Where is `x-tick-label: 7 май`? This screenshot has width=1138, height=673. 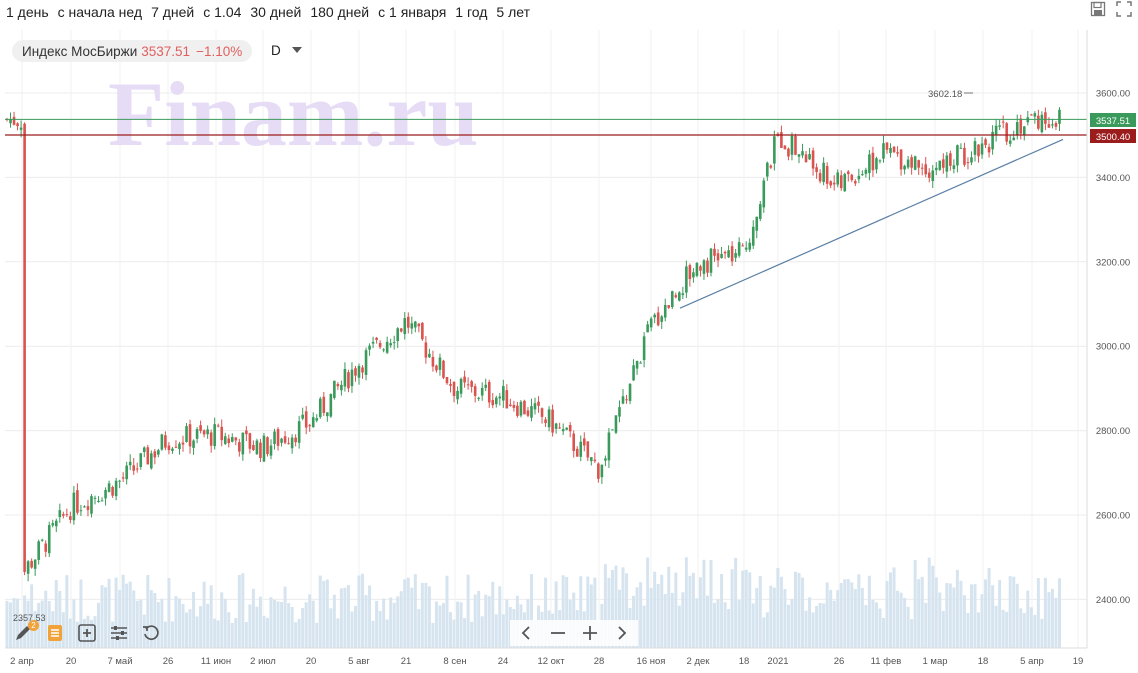 x-tick-label: 7 май is located at coordinates (119, 661).